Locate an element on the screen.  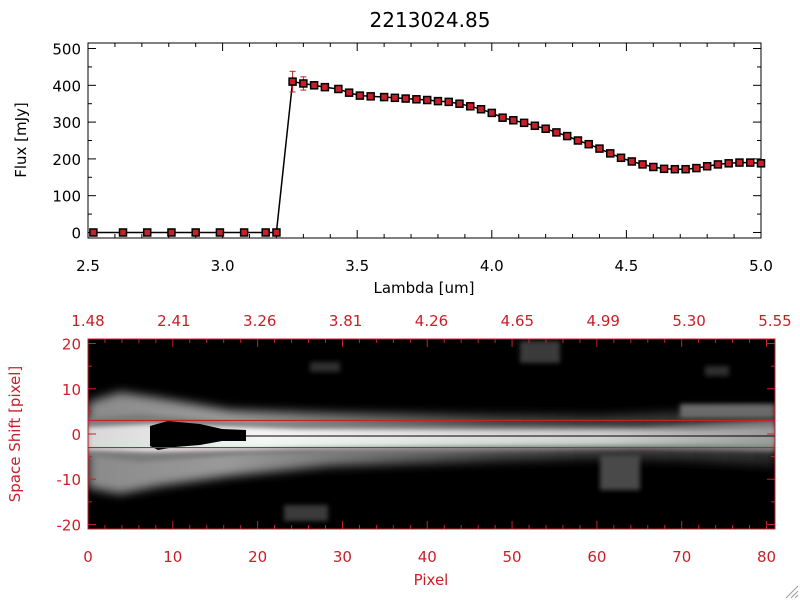
spectrum-y-tick-label: -20 is located at coordinates (69, 525).